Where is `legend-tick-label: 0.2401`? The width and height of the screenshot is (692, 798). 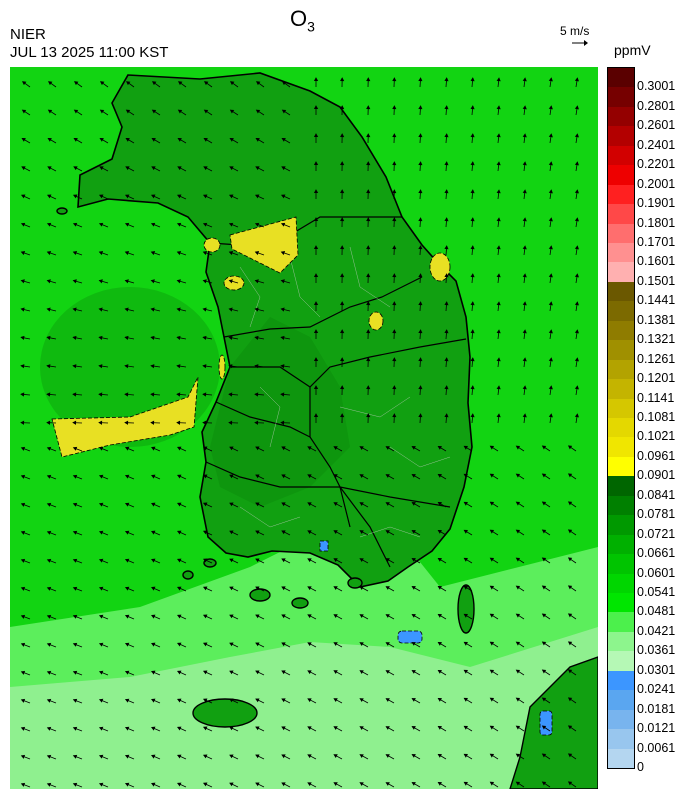
legend-tick-label: 0.2401 is located at coordinates (656, 144).